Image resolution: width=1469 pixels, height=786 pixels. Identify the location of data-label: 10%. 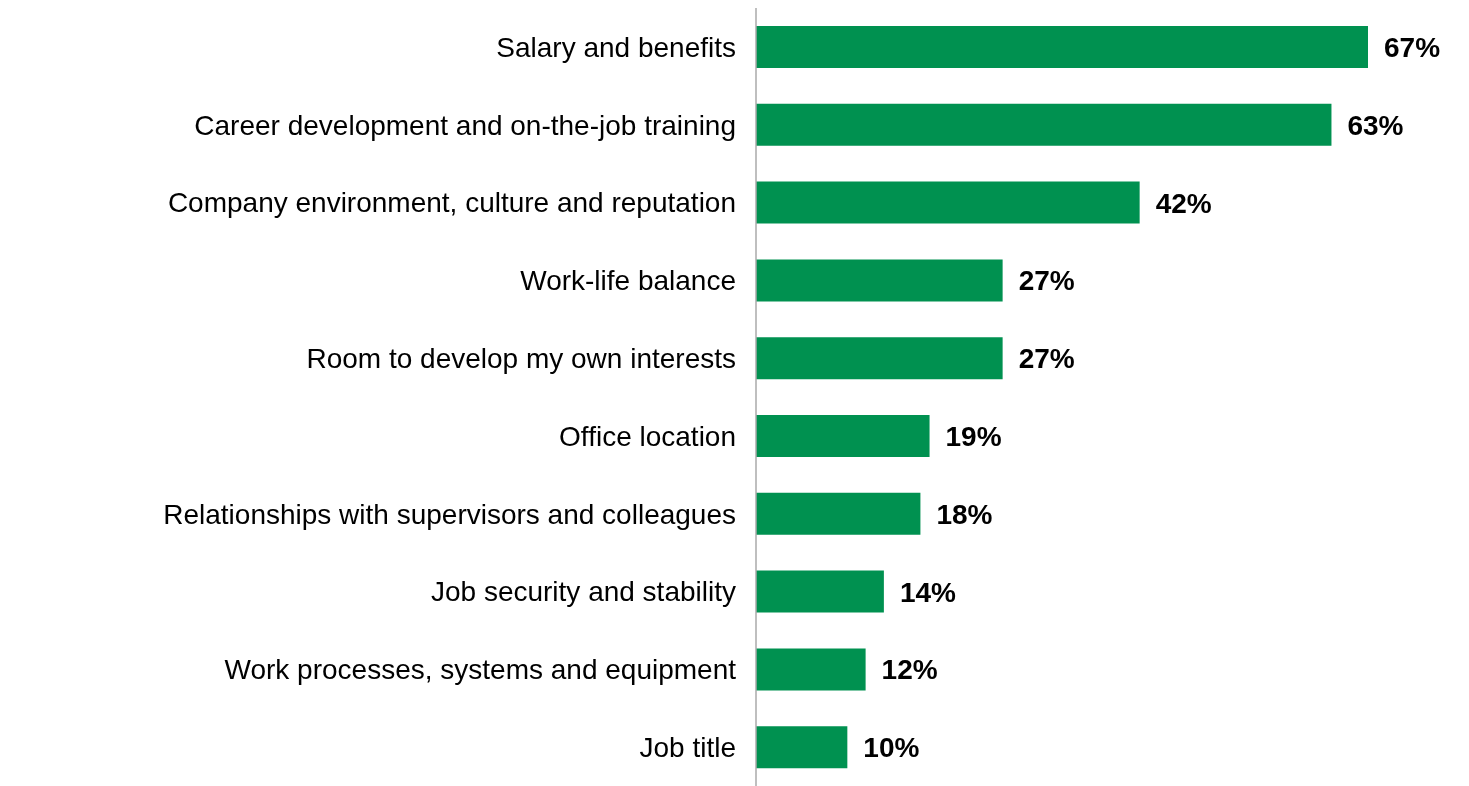
(891, 748).